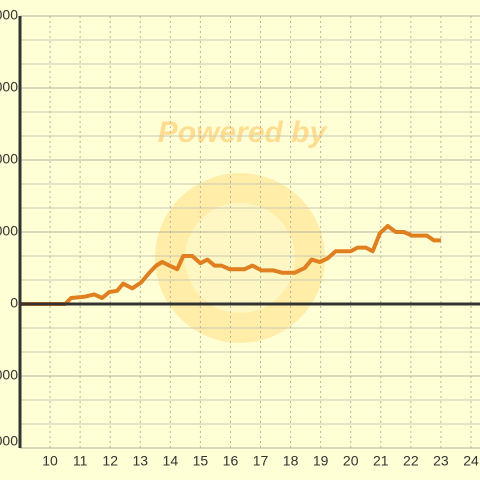  What do you see at coordinates (50, 461) in the screenshot?
I see `x-tick-label: 10` at bounding box center [50, 461].